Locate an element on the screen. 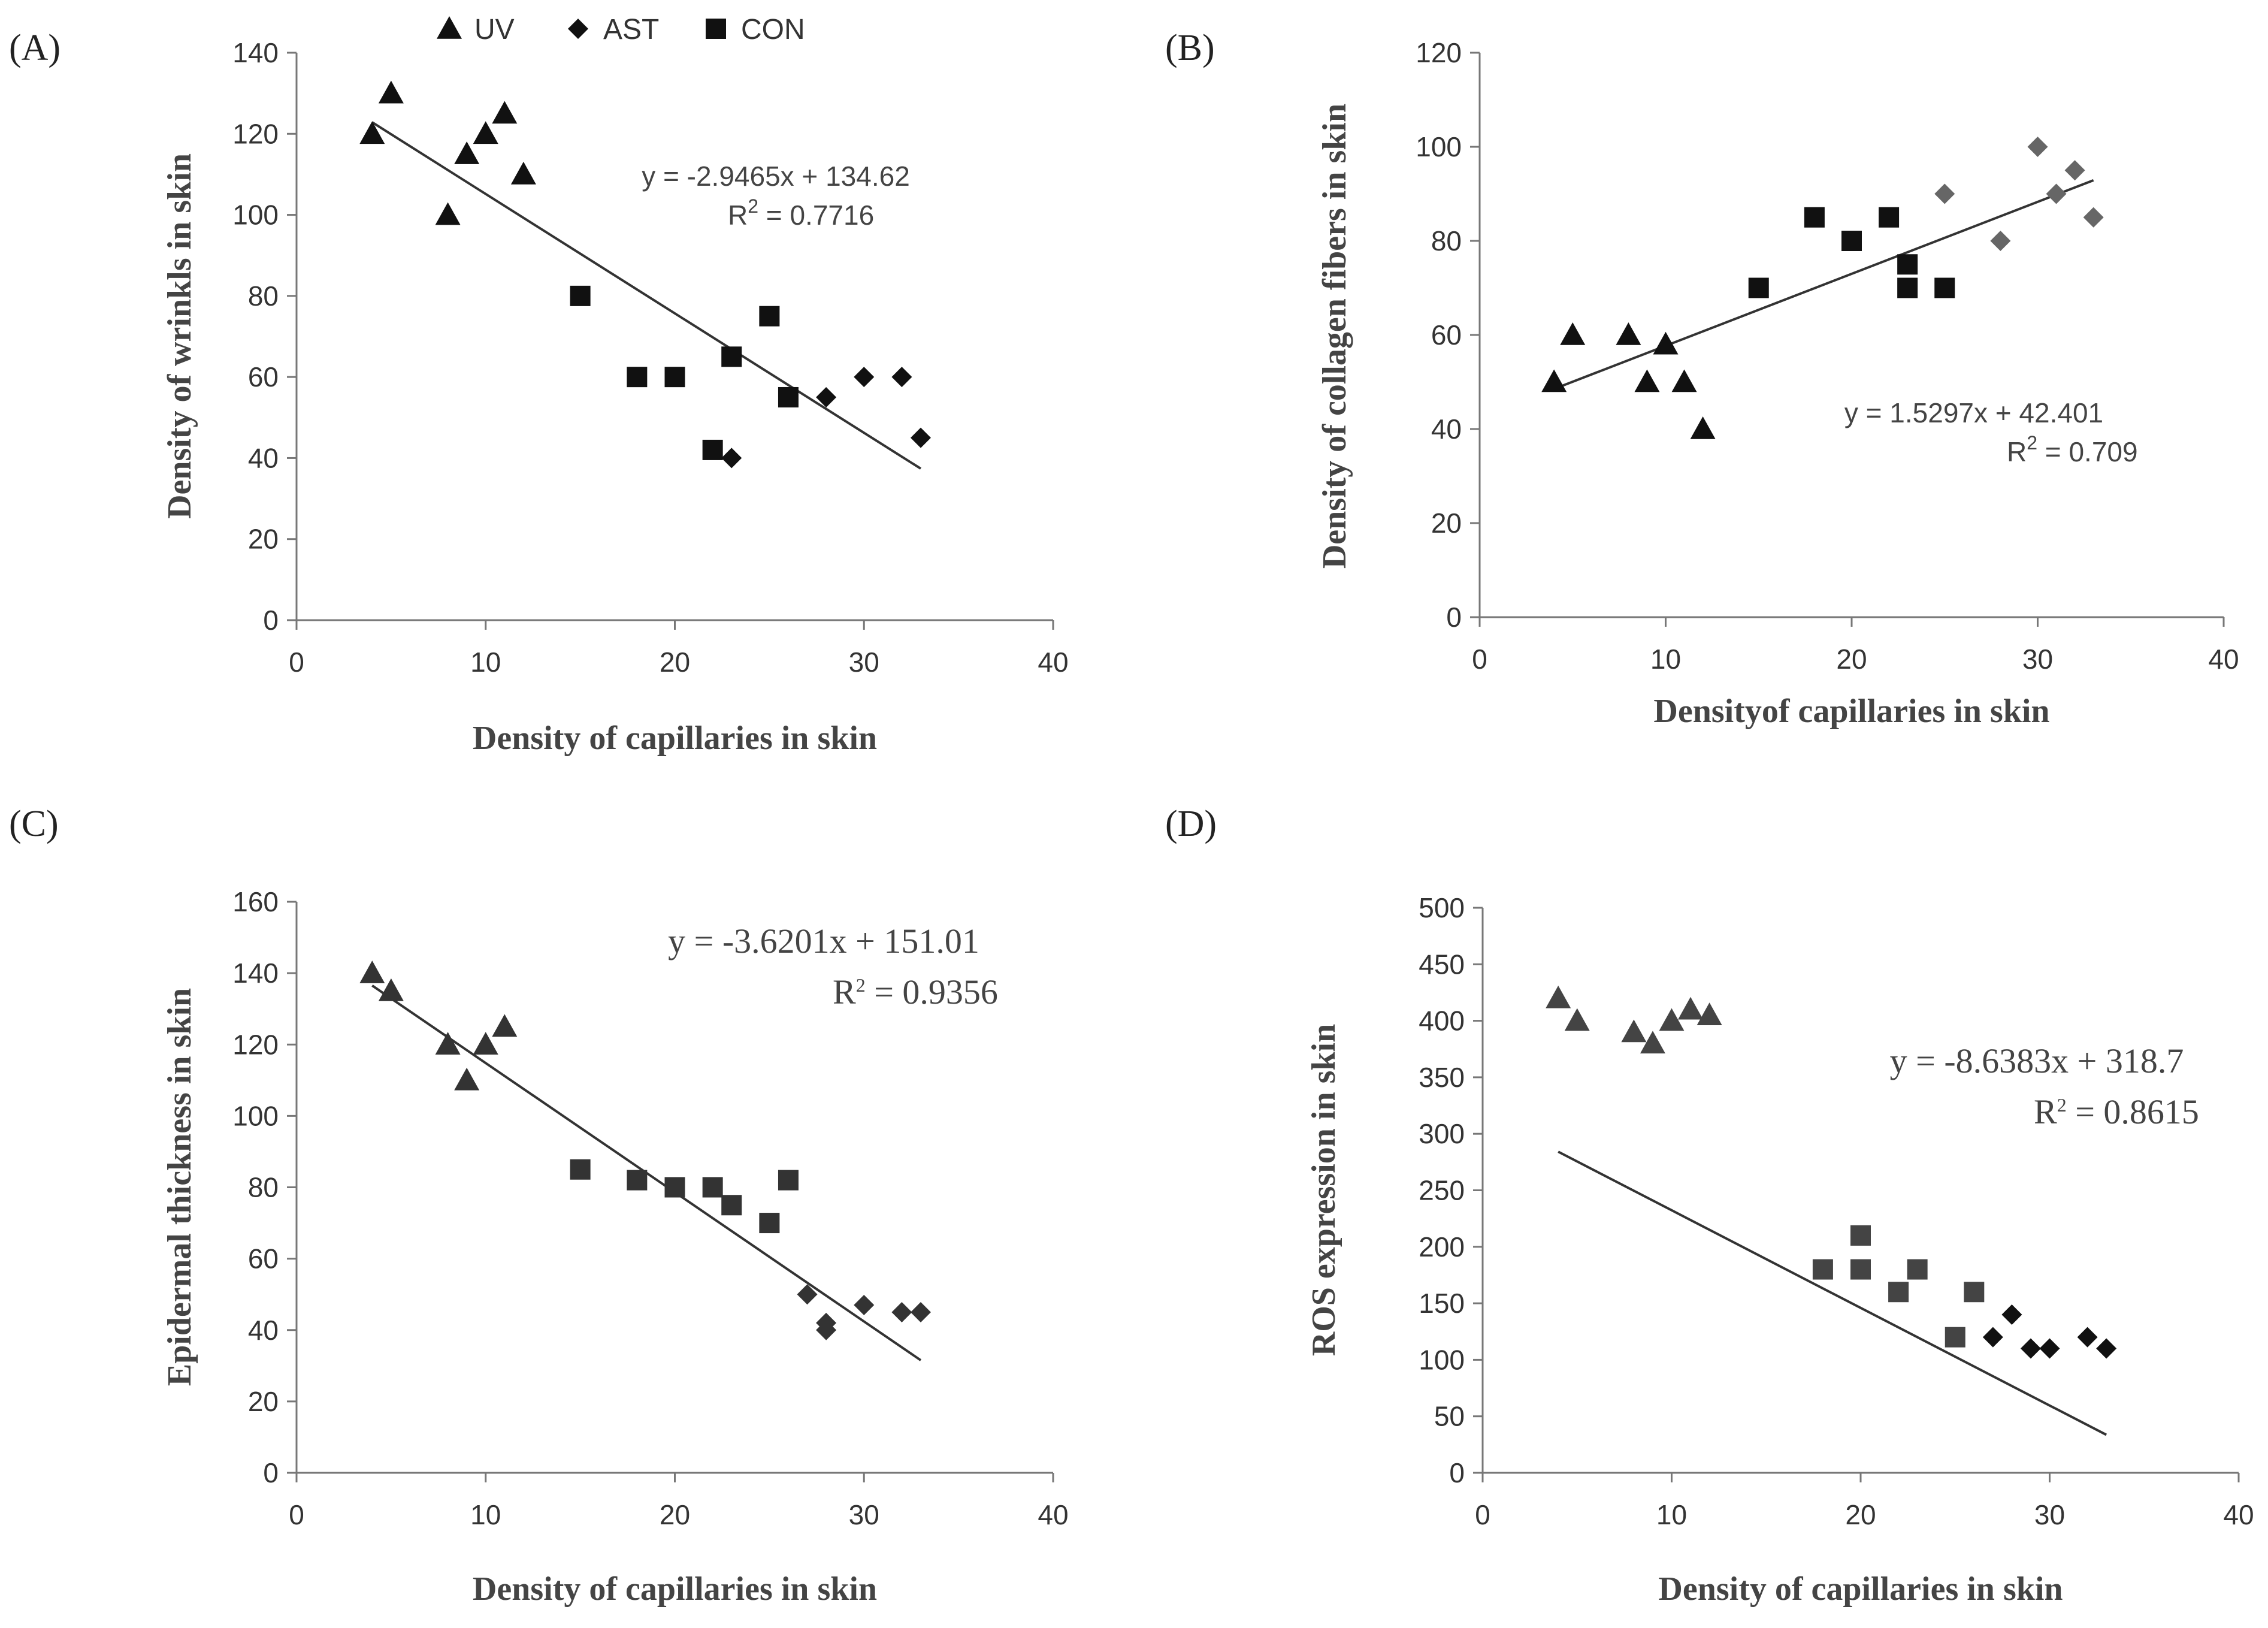  regression-equation: y = 1.5297x + 42.401 is located at coordinates (1973, 412).